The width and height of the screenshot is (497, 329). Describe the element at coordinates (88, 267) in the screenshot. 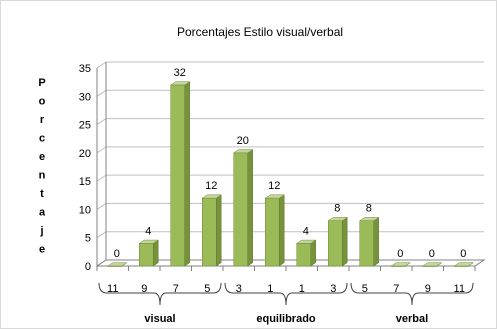

I see `y-tick-label: 0` at that location.